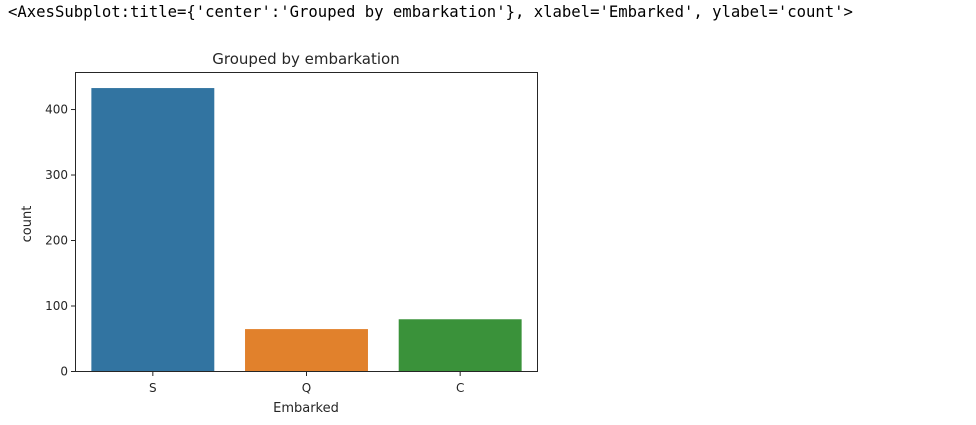 This screenshot has width=976, height=425. What do you see at coordinates (460, 345) in the screenshot?
I see `bar-C` at bounding box center [460, 345].